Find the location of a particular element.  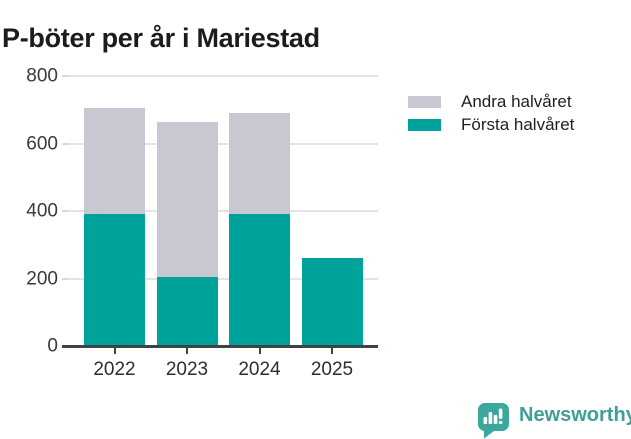

x-tick-label-2025: 2025 is located at coordinates (332, 369).